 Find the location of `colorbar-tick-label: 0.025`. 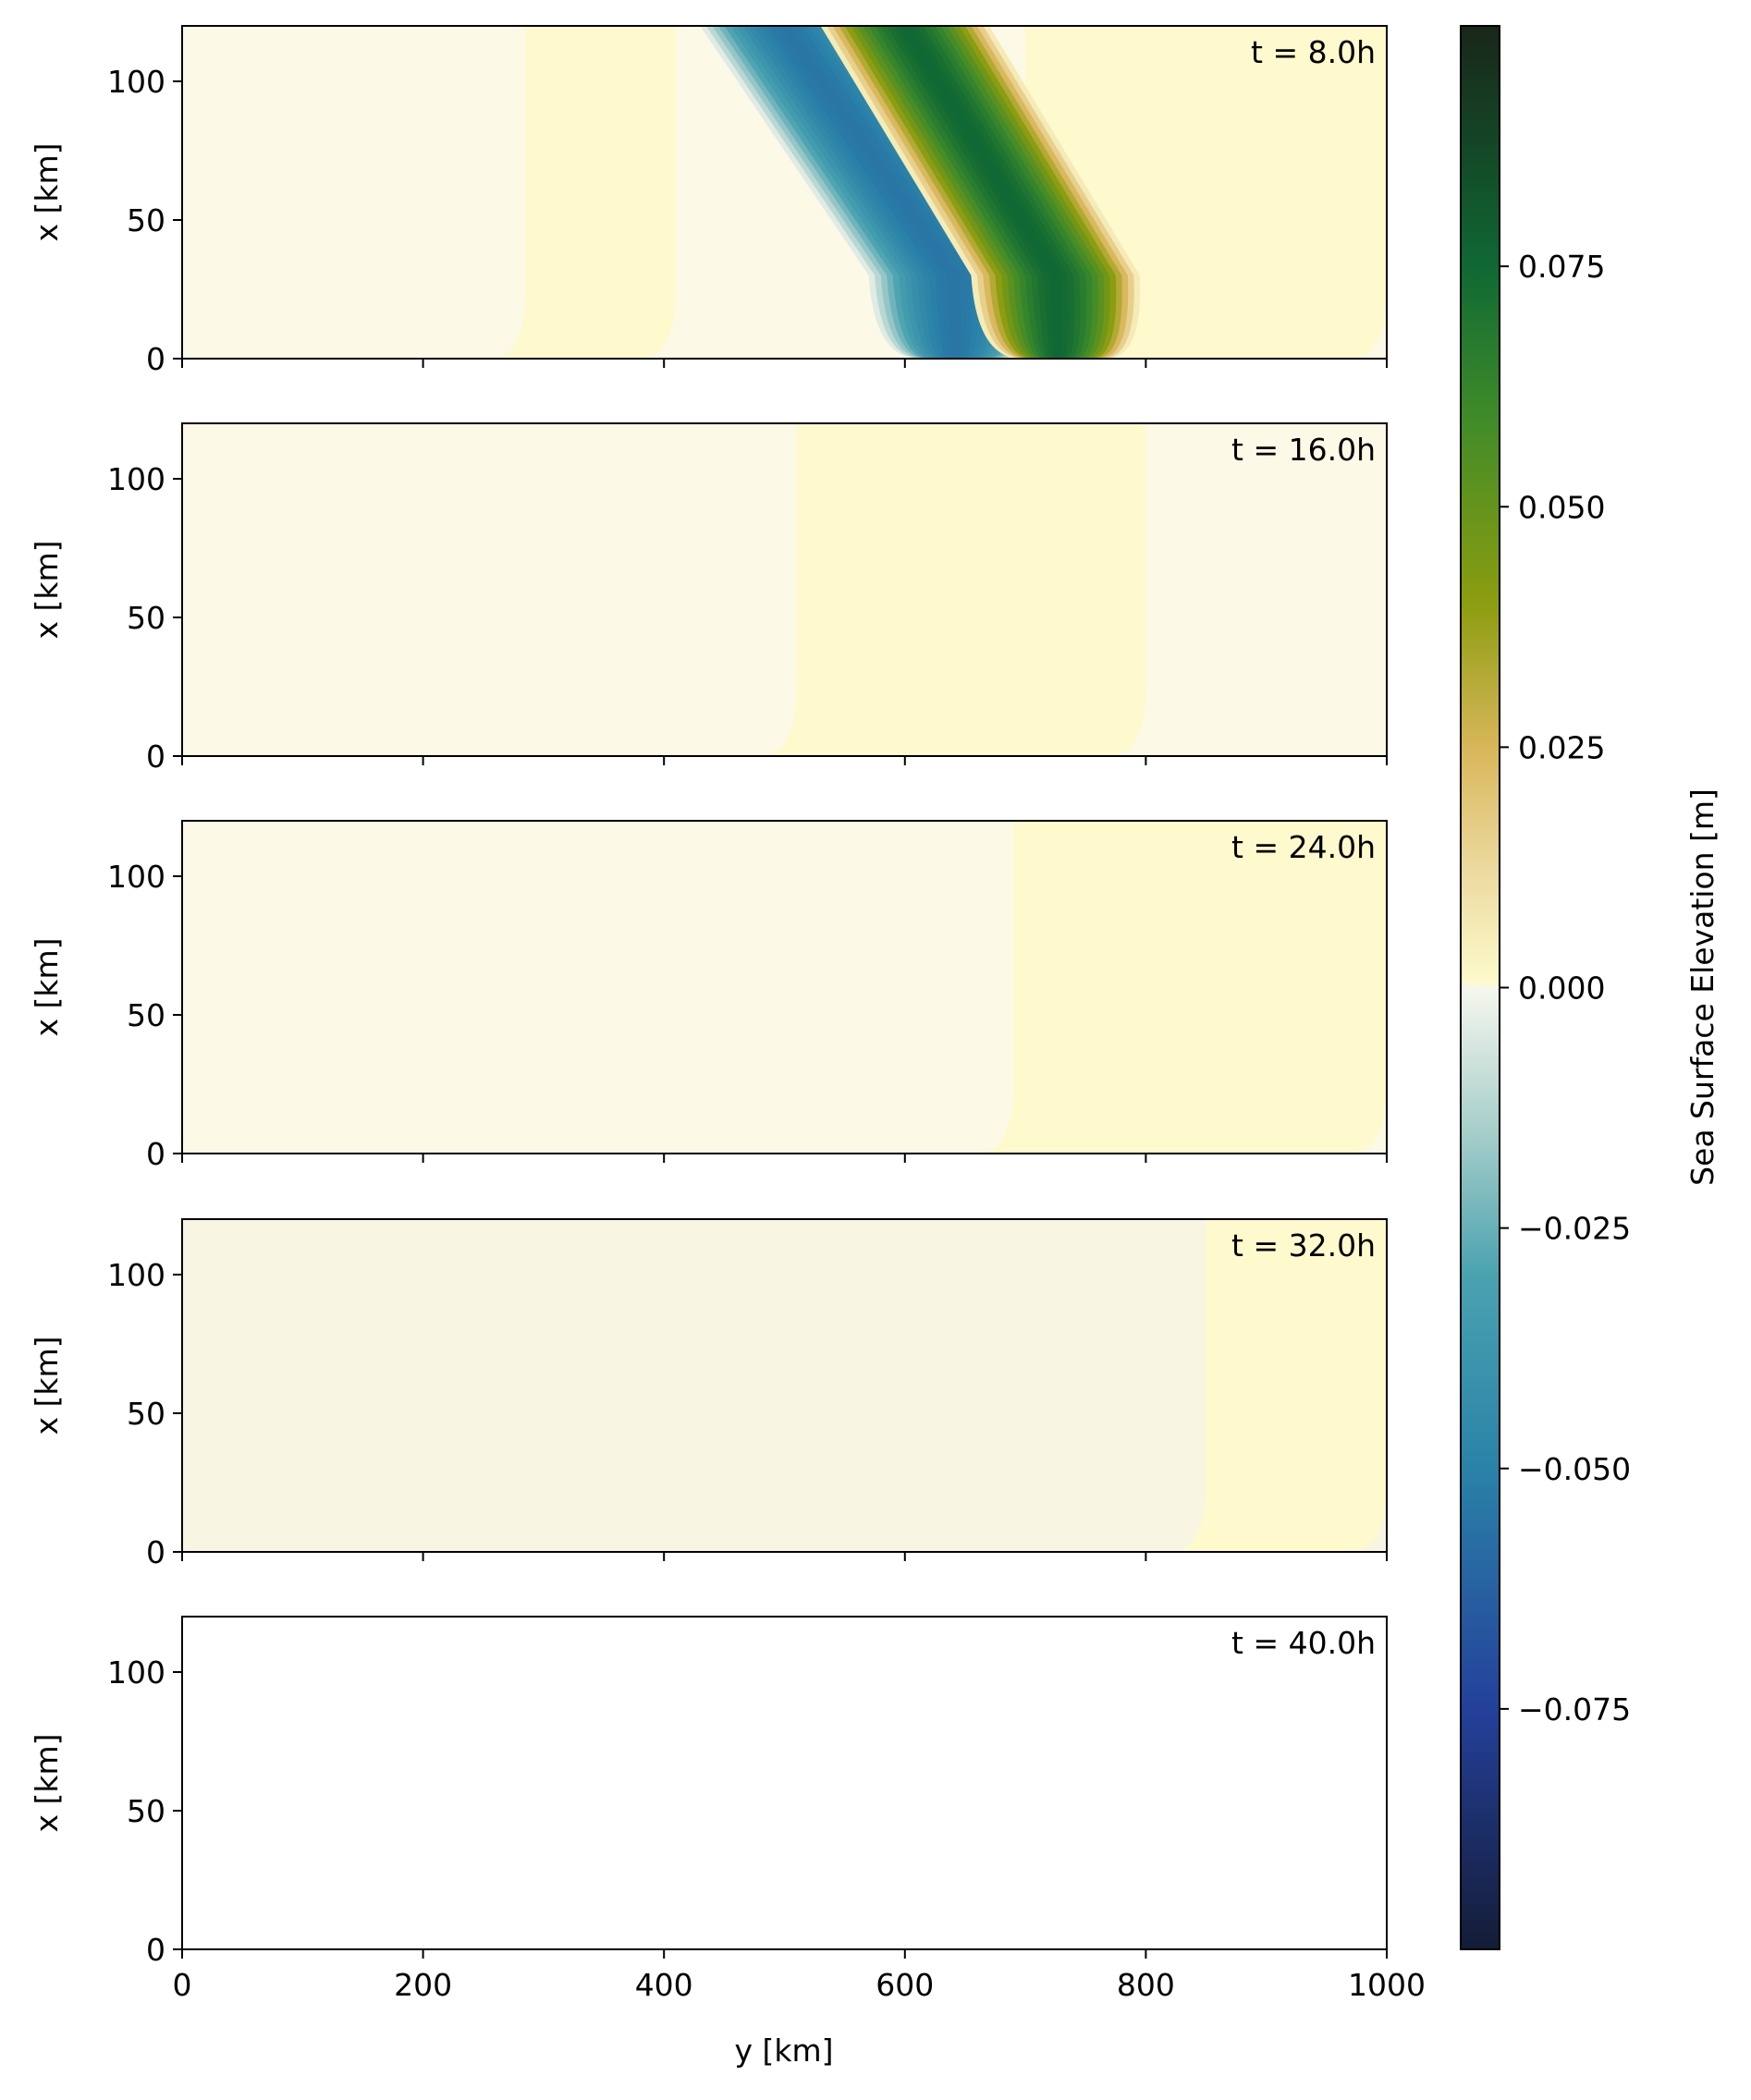

colorbar-tick-label: 0.025 is located at coordinates (1561, 747).